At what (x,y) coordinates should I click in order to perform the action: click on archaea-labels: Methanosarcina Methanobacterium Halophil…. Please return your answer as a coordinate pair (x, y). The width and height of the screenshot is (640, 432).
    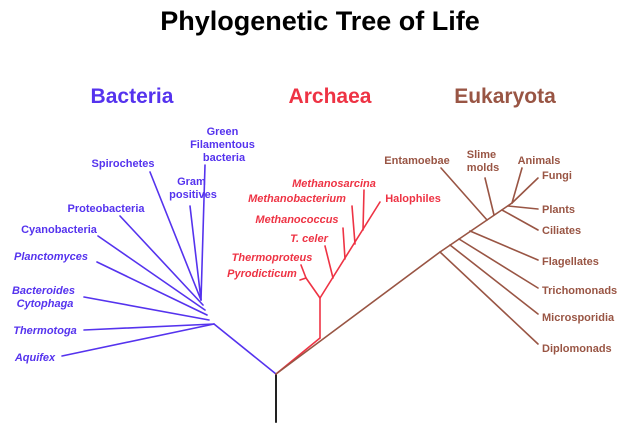
    Looking at the image, I should click on (334, 229).